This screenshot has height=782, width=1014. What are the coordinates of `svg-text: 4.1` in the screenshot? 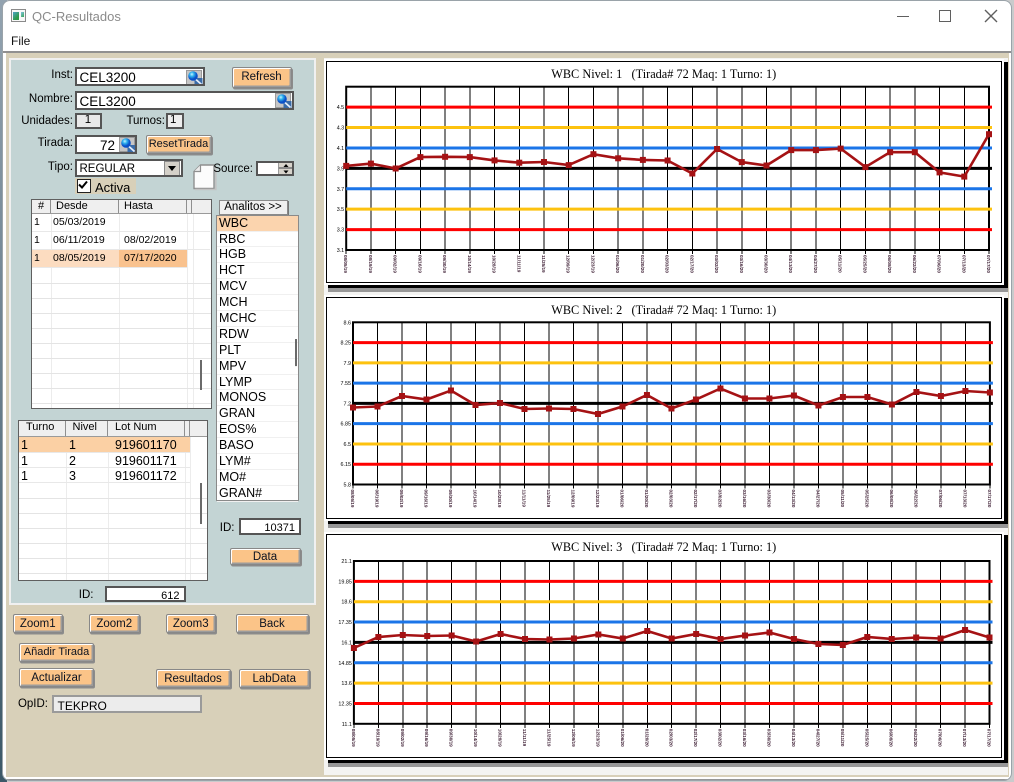 It's located at (341, 148).